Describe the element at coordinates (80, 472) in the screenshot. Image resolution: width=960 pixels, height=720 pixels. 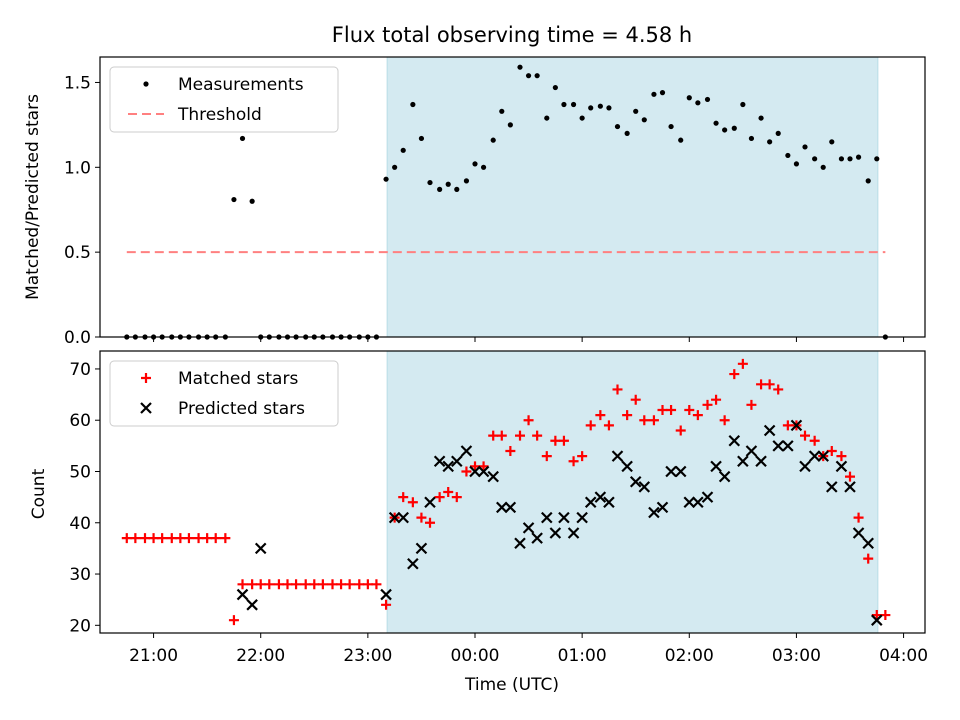
I see `y-tick-label: 50` at that location.